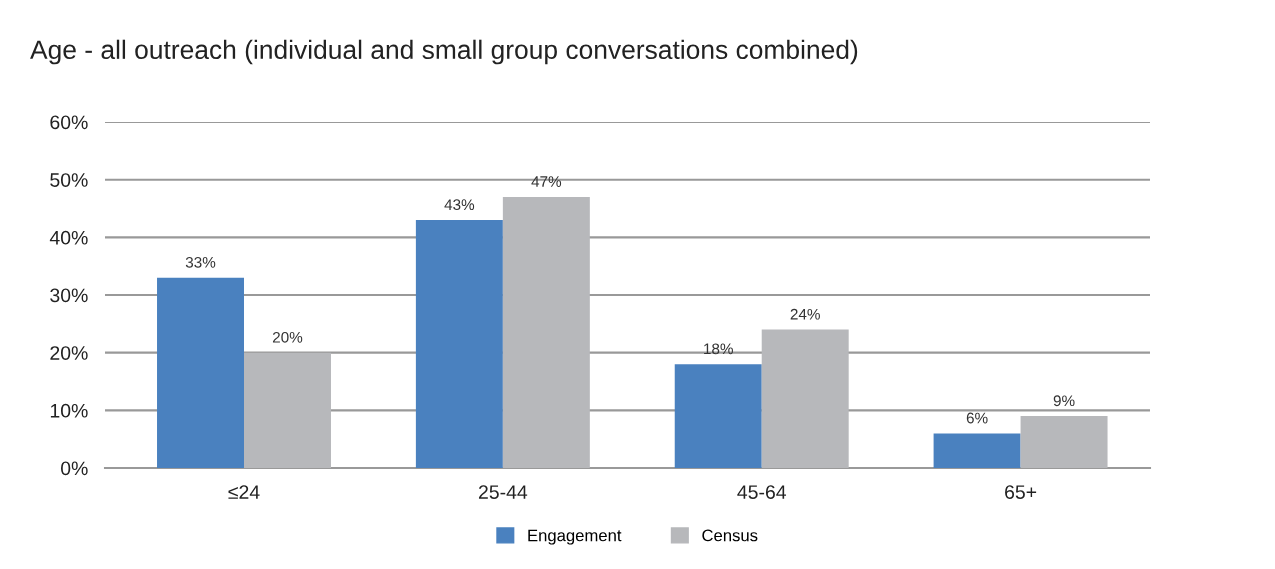  What do you see at coordinates (805, 314) in the screenshot?
I see `data-label: 24%` at bounding box center [805, 314].